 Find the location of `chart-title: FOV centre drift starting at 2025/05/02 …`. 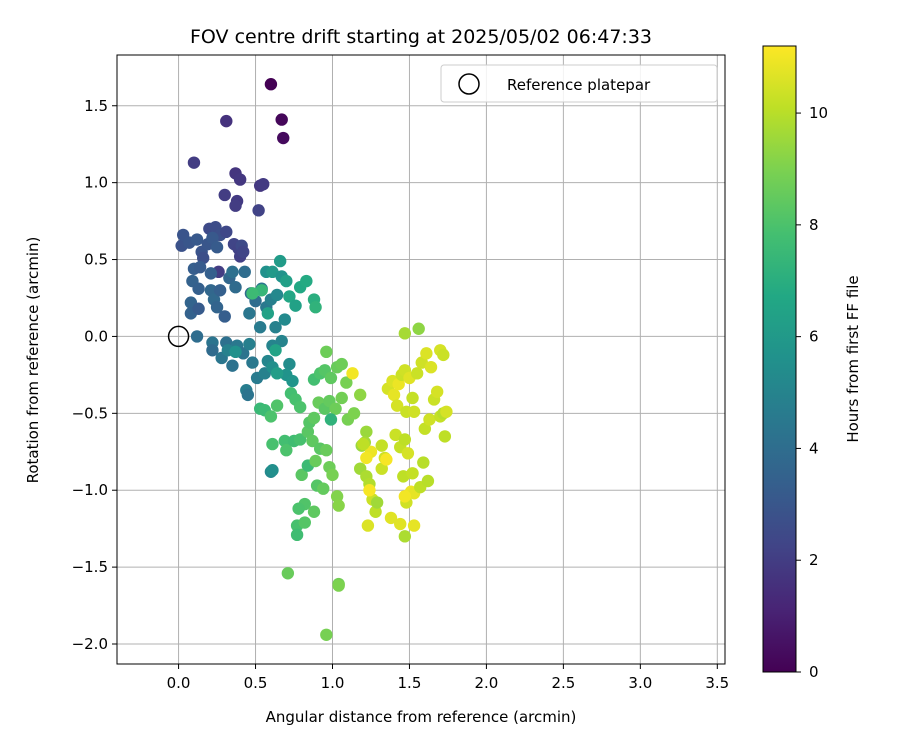

chart-title: FOV centre drift starting at 2025/05/02 … is located at coordinates (421, 37).